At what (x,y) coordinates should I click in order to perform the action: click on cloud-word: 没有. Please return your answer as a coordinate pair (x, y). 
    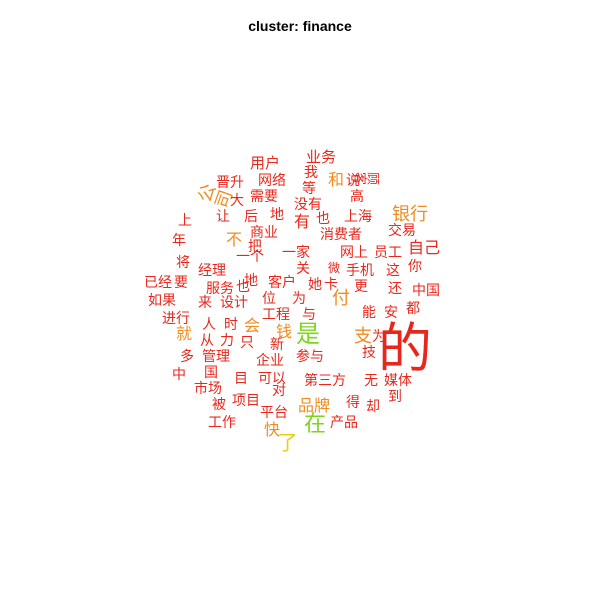
    Looking at the image, I should click on (308, 205).